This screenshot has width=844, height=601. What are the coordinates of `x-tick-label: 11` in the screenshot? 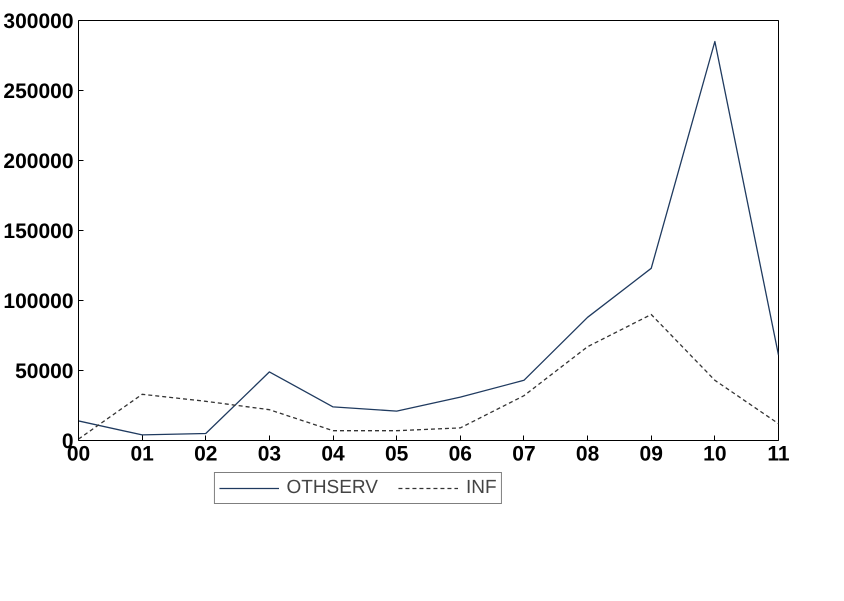 It's located at (778, 454).